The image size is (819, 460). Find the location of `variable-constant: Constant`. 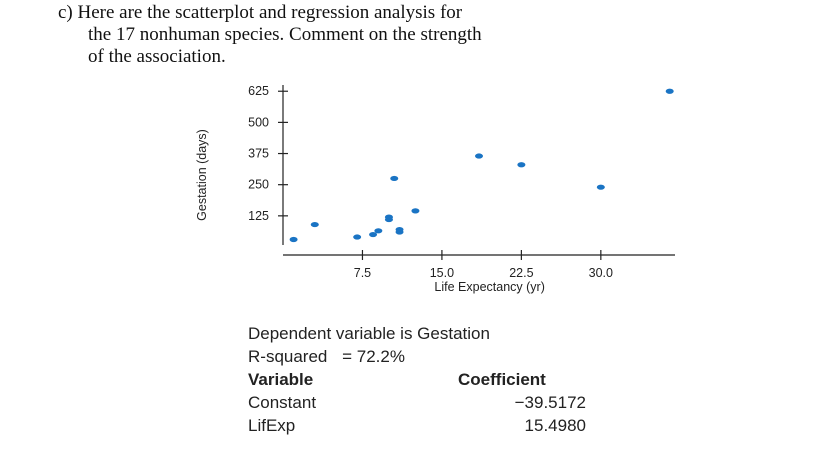

variable-constant: Constant is located at coordinates (282, 402).